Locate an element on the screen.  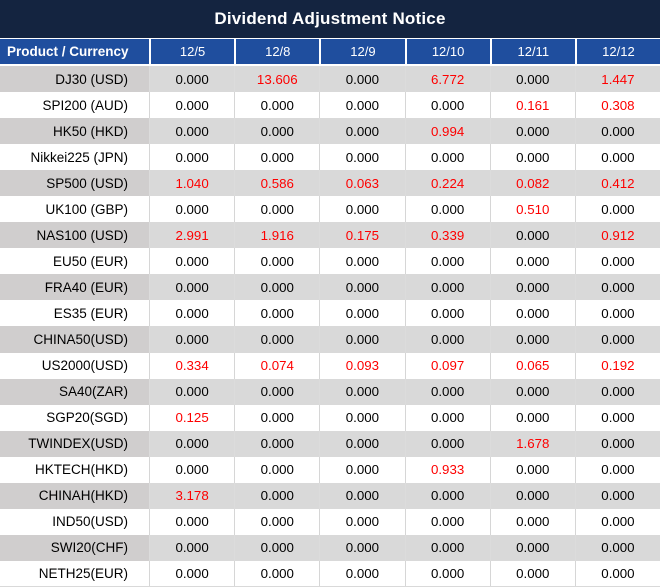
product-cell: DJ30 (USD) is located at coordinates (74, 79).